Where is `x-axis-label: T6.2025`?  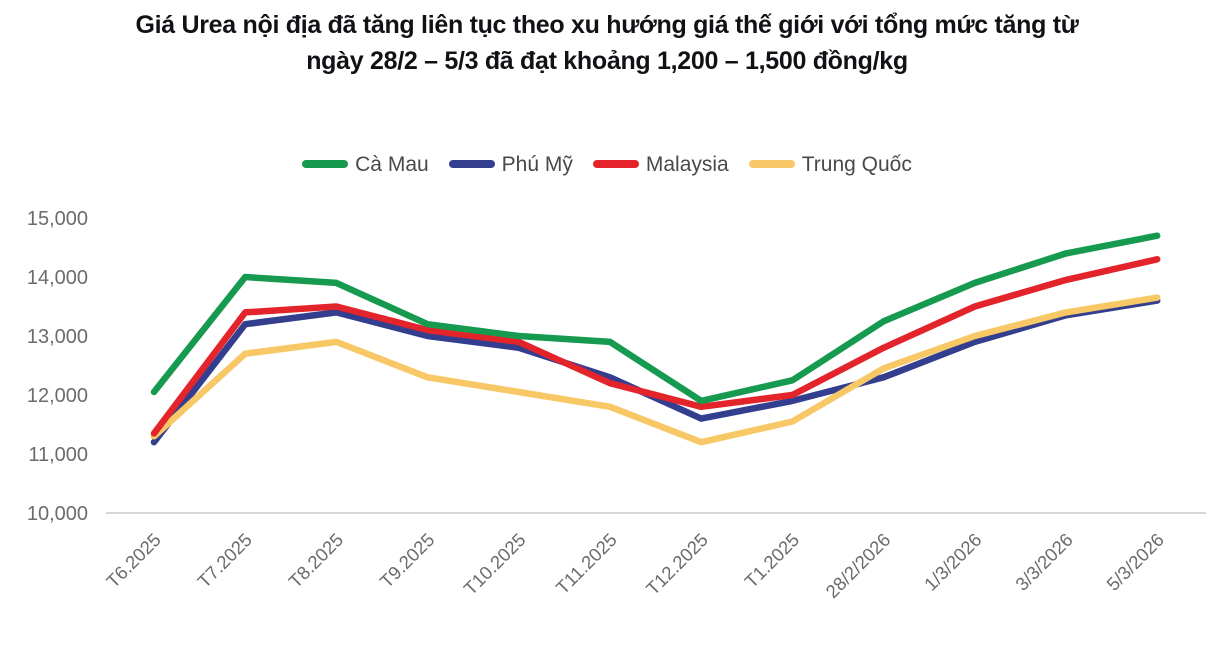 x-axis-label: T6.2025 is located at coordinates (133, 560).